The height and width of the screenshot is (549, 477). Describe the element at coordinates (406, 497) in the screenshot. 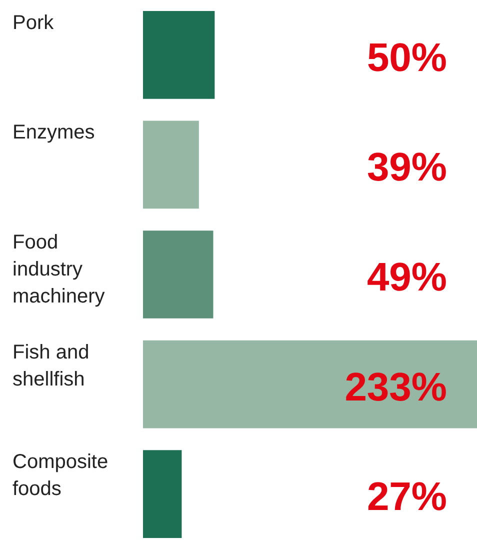

I see `data-label: 27%` at that location.